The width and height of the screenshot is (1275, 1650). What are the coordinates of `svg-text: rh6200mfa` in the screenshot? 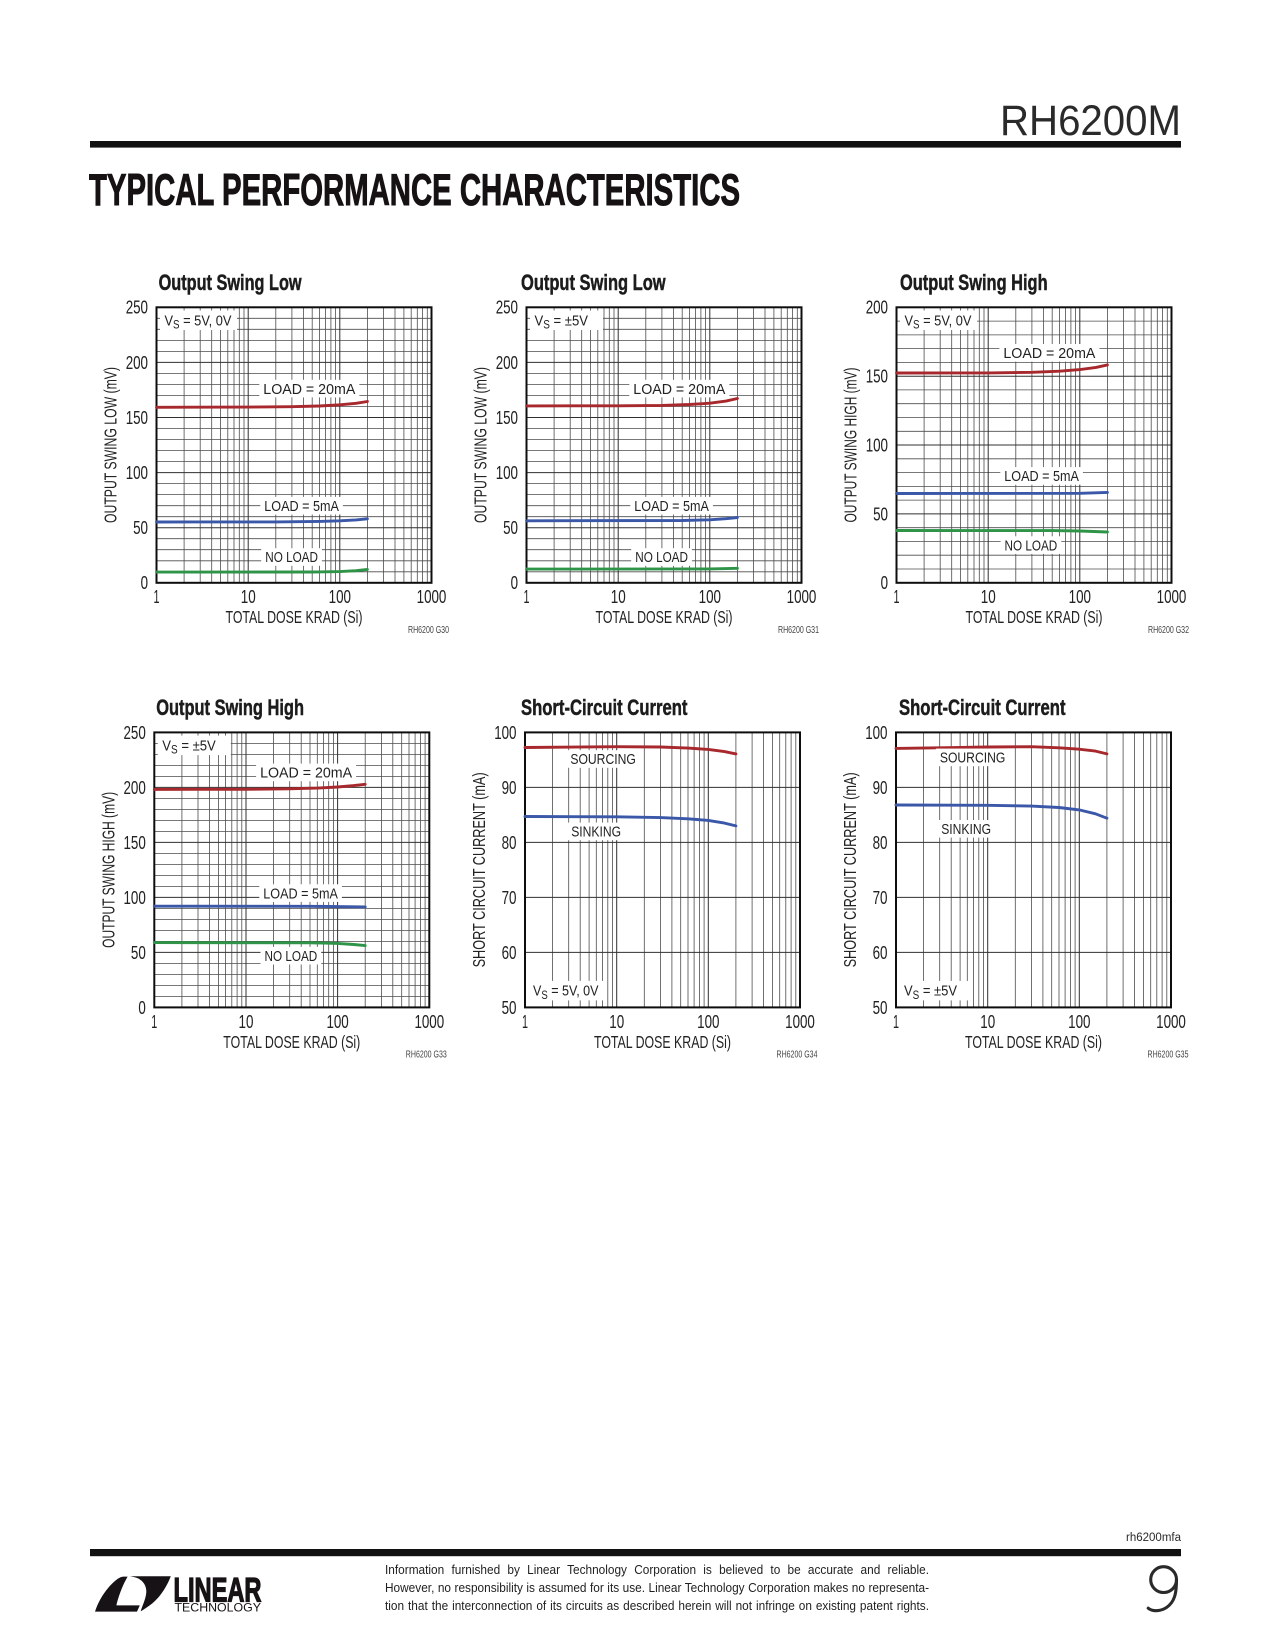 It's located at (1154, 1538).